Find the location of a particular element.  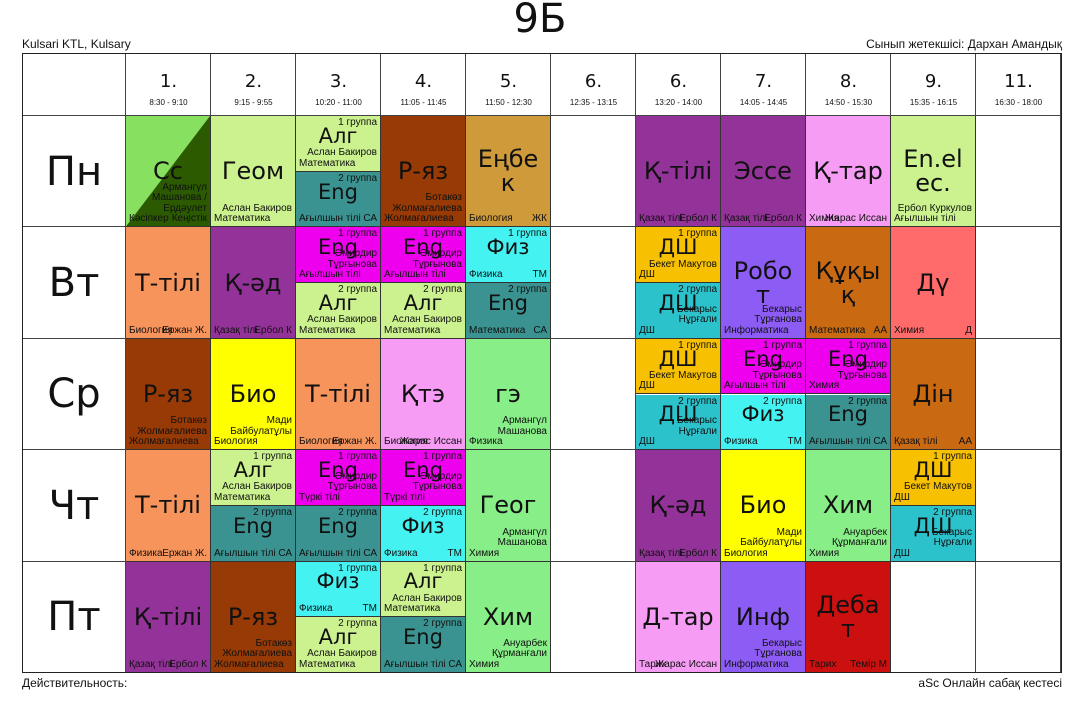

lesson-card: Қтэ Биология Жарас Иссан is located at coordinates (423, 394).